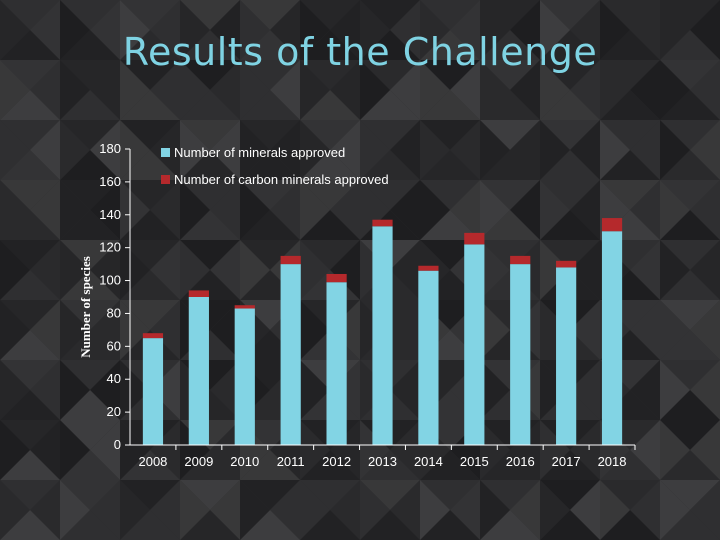 Image resolution: width=720 pixels, height=540 pixels. What do you see at coordinates (165, 179) in the screenshot?
I see `legend-swatch-carbon` at bounding box center [165, 179].